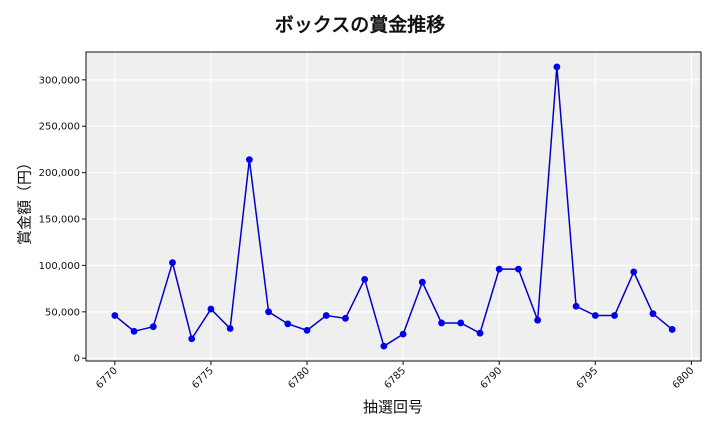  What do you see at coordinates (588, 378) in the screenshot?
I see `x-tick-label: 6795` at bounding box center [588, 378].